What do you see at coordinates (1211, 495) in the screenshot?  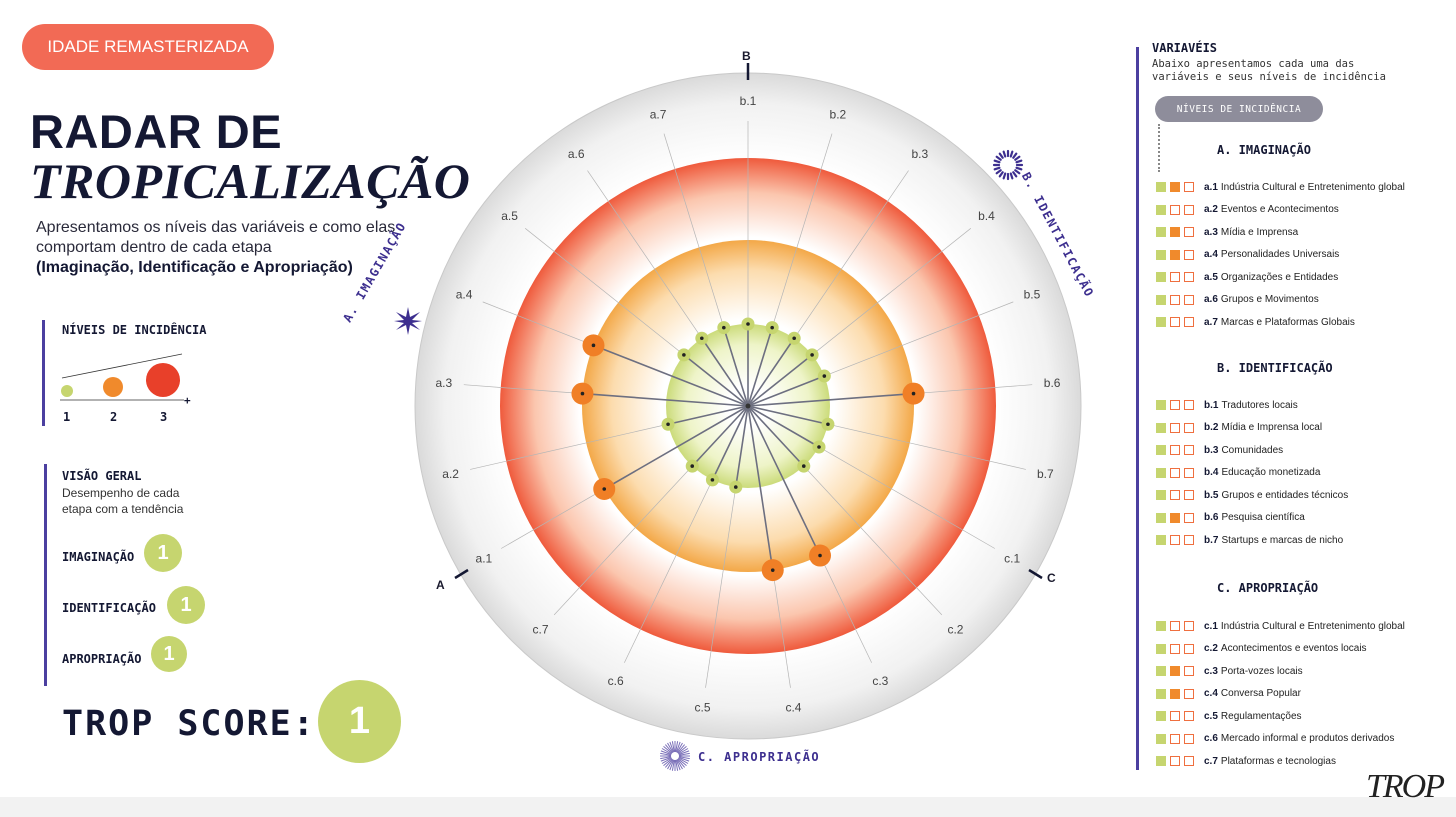 I see `variable-code: b.5` at bounding box center [1211, 495].